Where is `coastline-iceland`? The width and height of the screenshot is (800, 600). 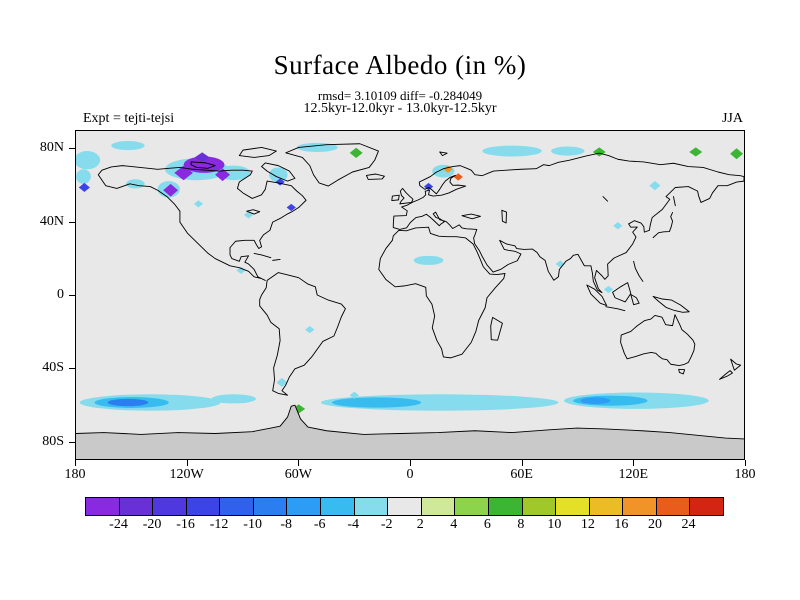 coastline-iceland is located at coordinates (375, 176).